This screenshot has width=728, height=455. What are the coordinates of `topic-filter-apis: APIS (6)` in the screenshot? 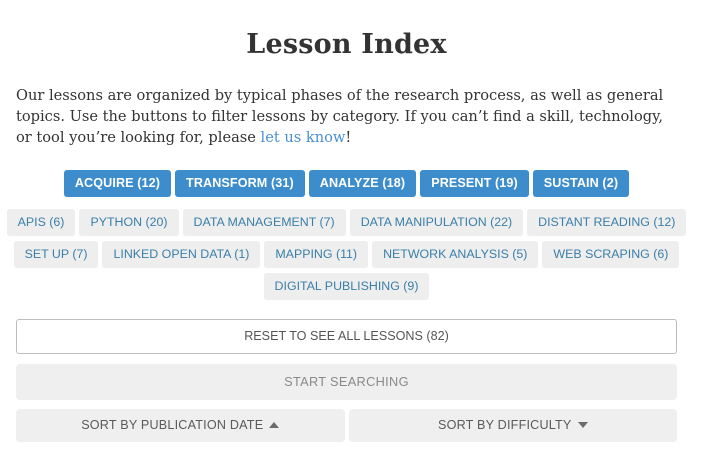 It's located at (41, 222).